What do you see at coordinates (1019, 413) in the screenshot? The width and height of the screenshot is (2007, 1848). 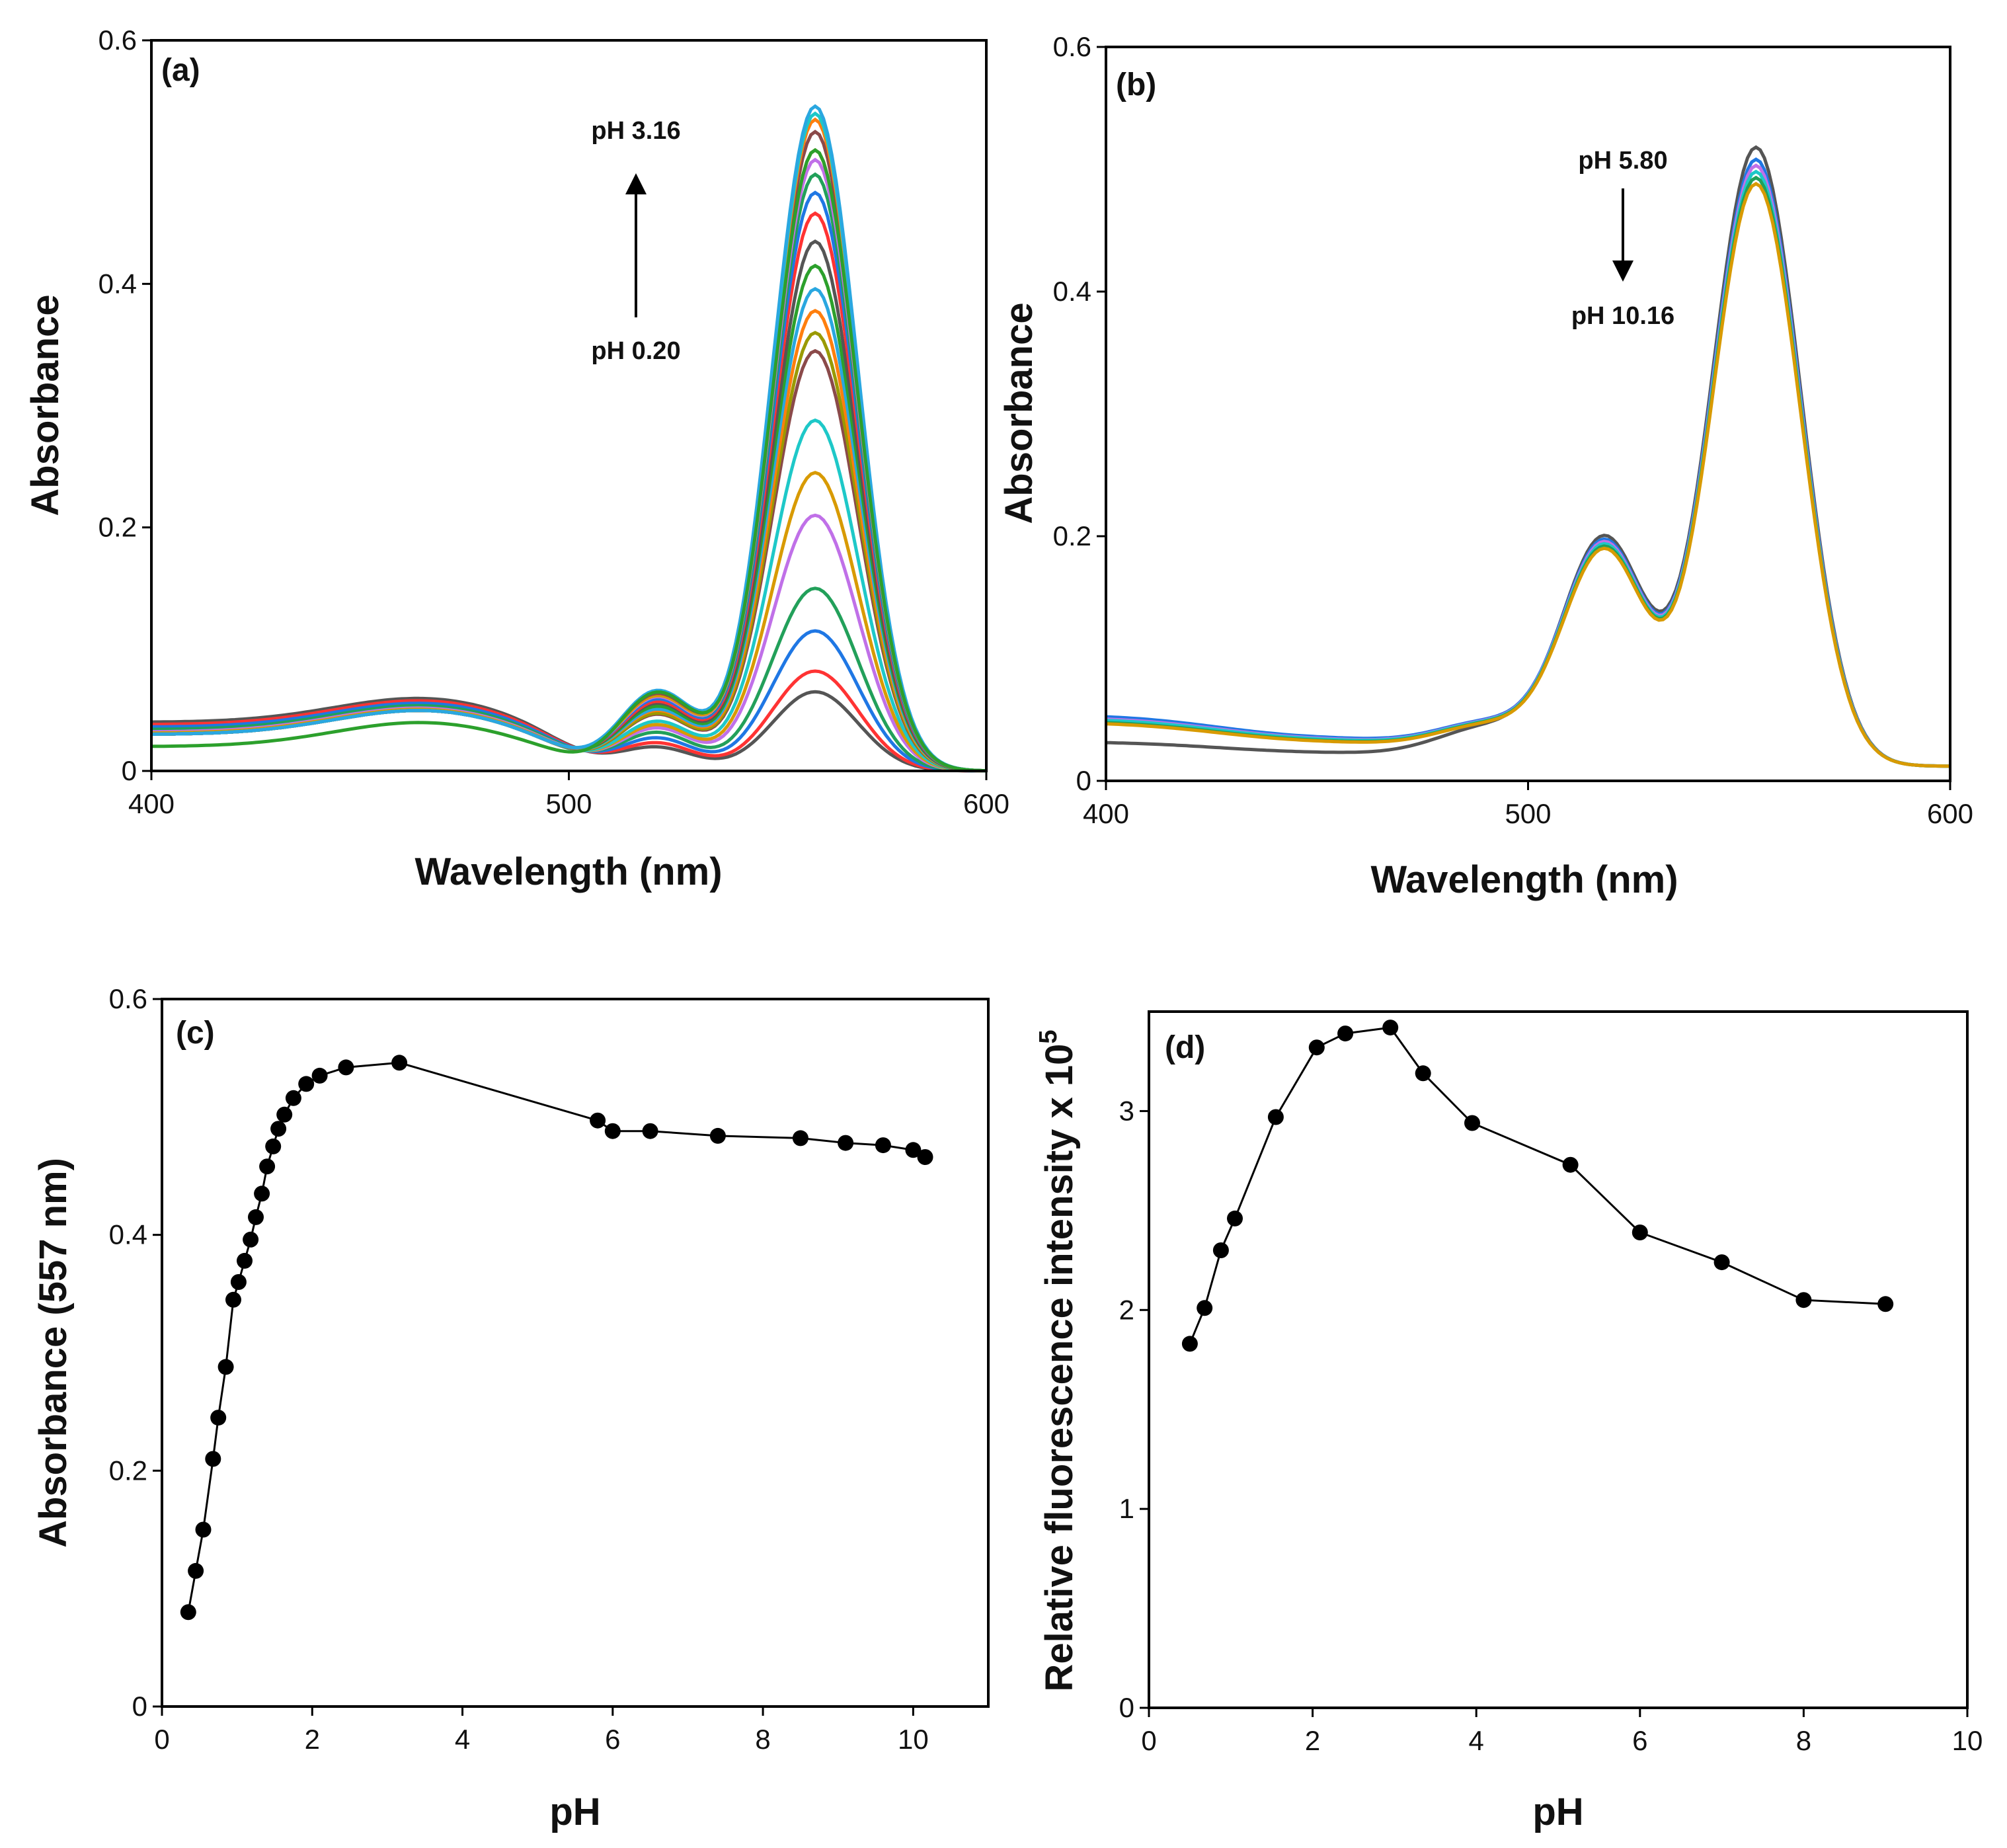 I see `panel-b-ylabel: Absorbance` at bounding box center [1019, 413].